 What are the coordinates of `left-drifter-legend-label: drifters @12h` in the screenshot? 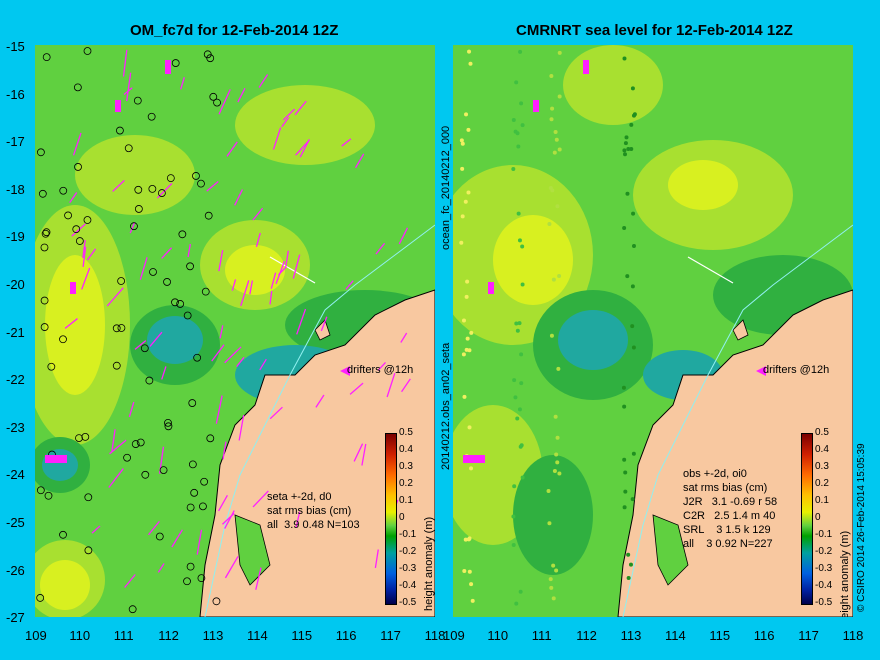 It's located at (380, 370).